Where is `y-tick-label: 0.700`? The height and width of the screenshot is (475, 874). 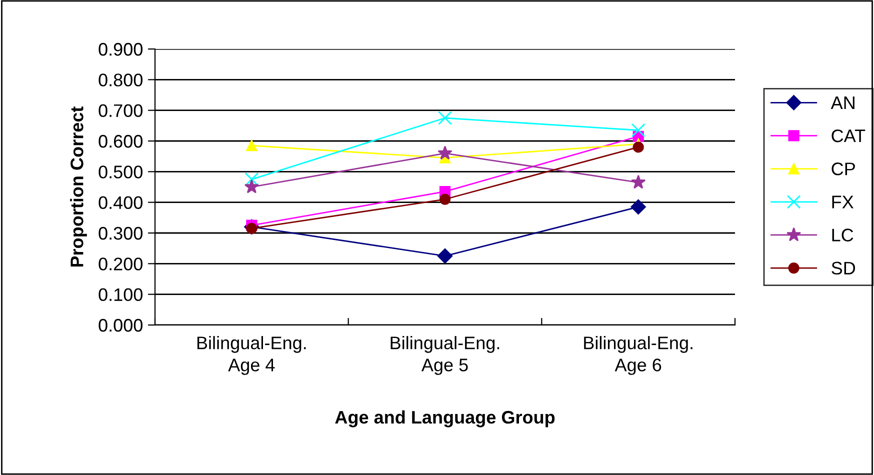 y-tick-label: 0.700 is located at coordinates (120, 111).